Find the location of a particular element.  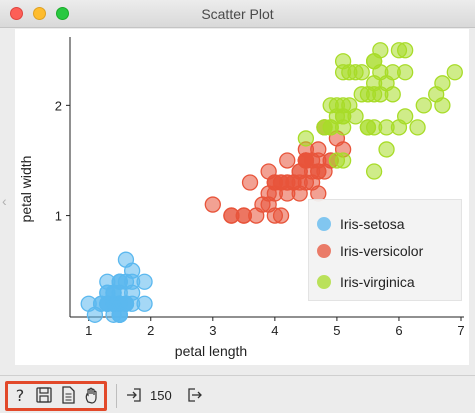

x-tick-label: 4 is located at coordinates (274, 330).